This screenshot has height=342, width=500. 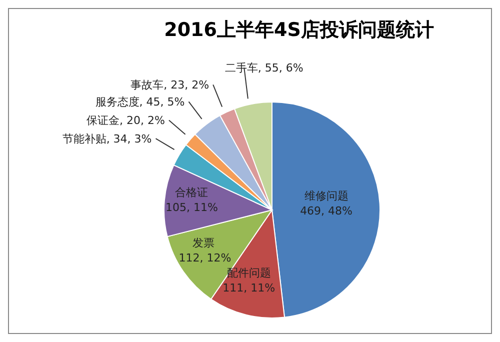 What do you see at coordinates (191, 207) in the screenshot?
I see `data-label: 105, 11%` at bounding box center [191, 207].